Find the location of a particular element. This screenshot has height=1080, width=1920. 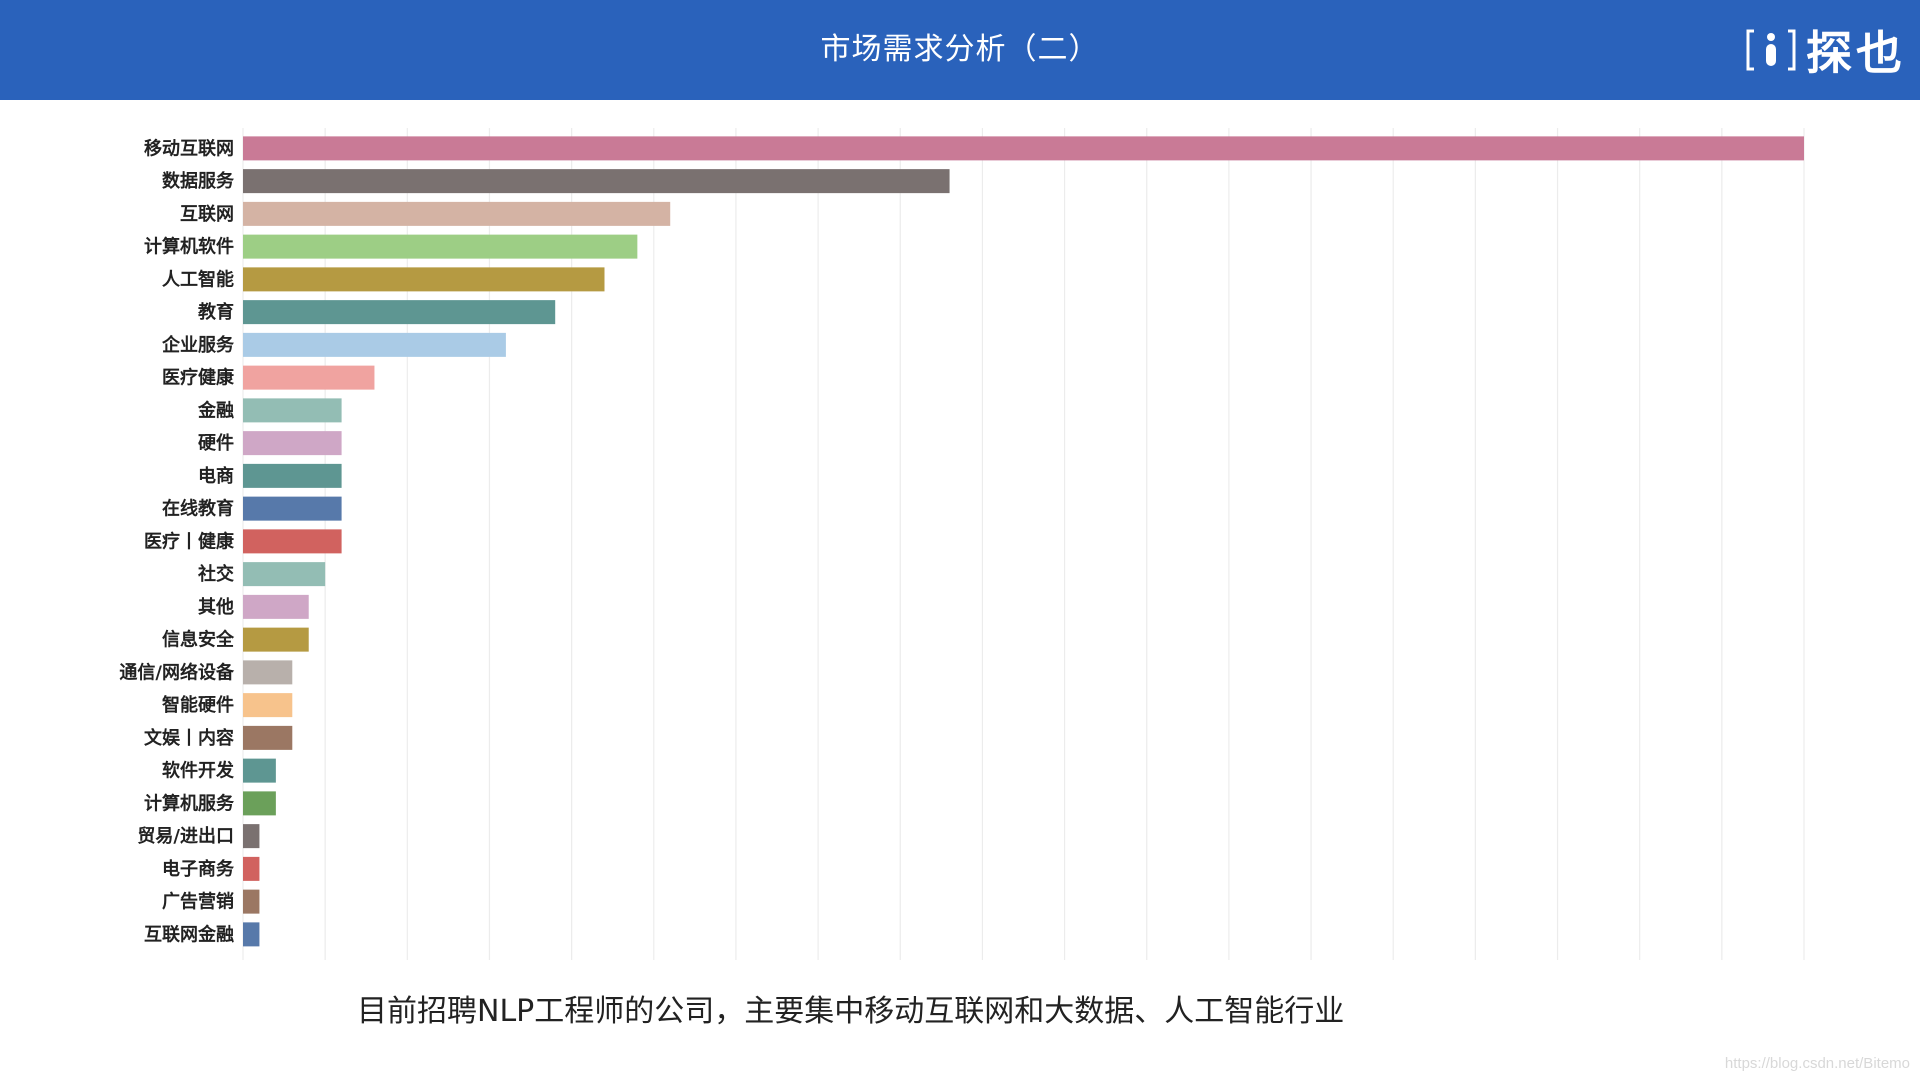

logo-mark-icon is located at coordinates (1771, 50).